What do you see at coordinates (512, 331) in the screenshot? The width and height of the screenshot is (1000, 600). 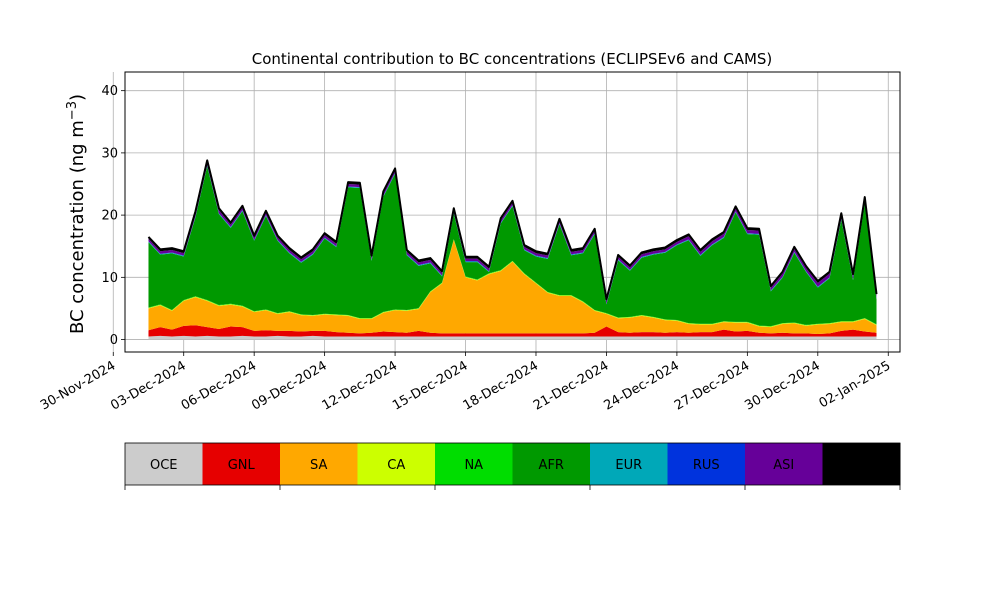 I see `area-series-gnl` at bounding box center [512, 331].